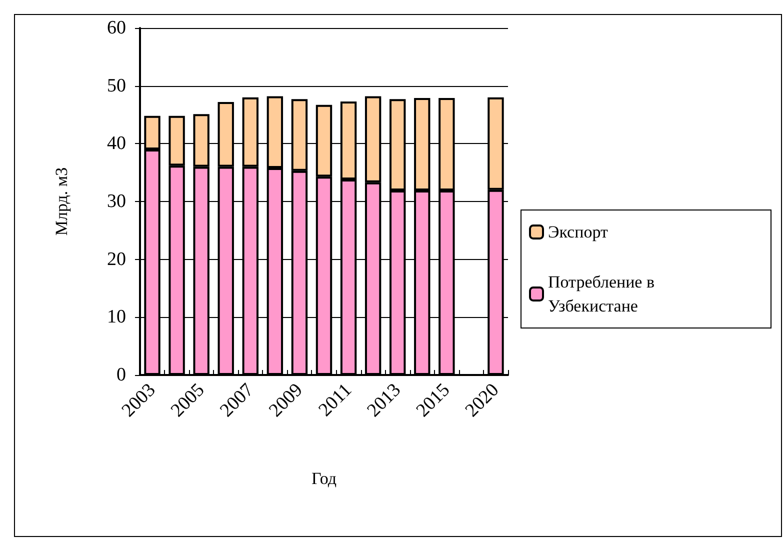  What do you see at coordinates (121, 375) in the screenshot?
I see `y-tick-label: 0` at bounding box center [121, 375].